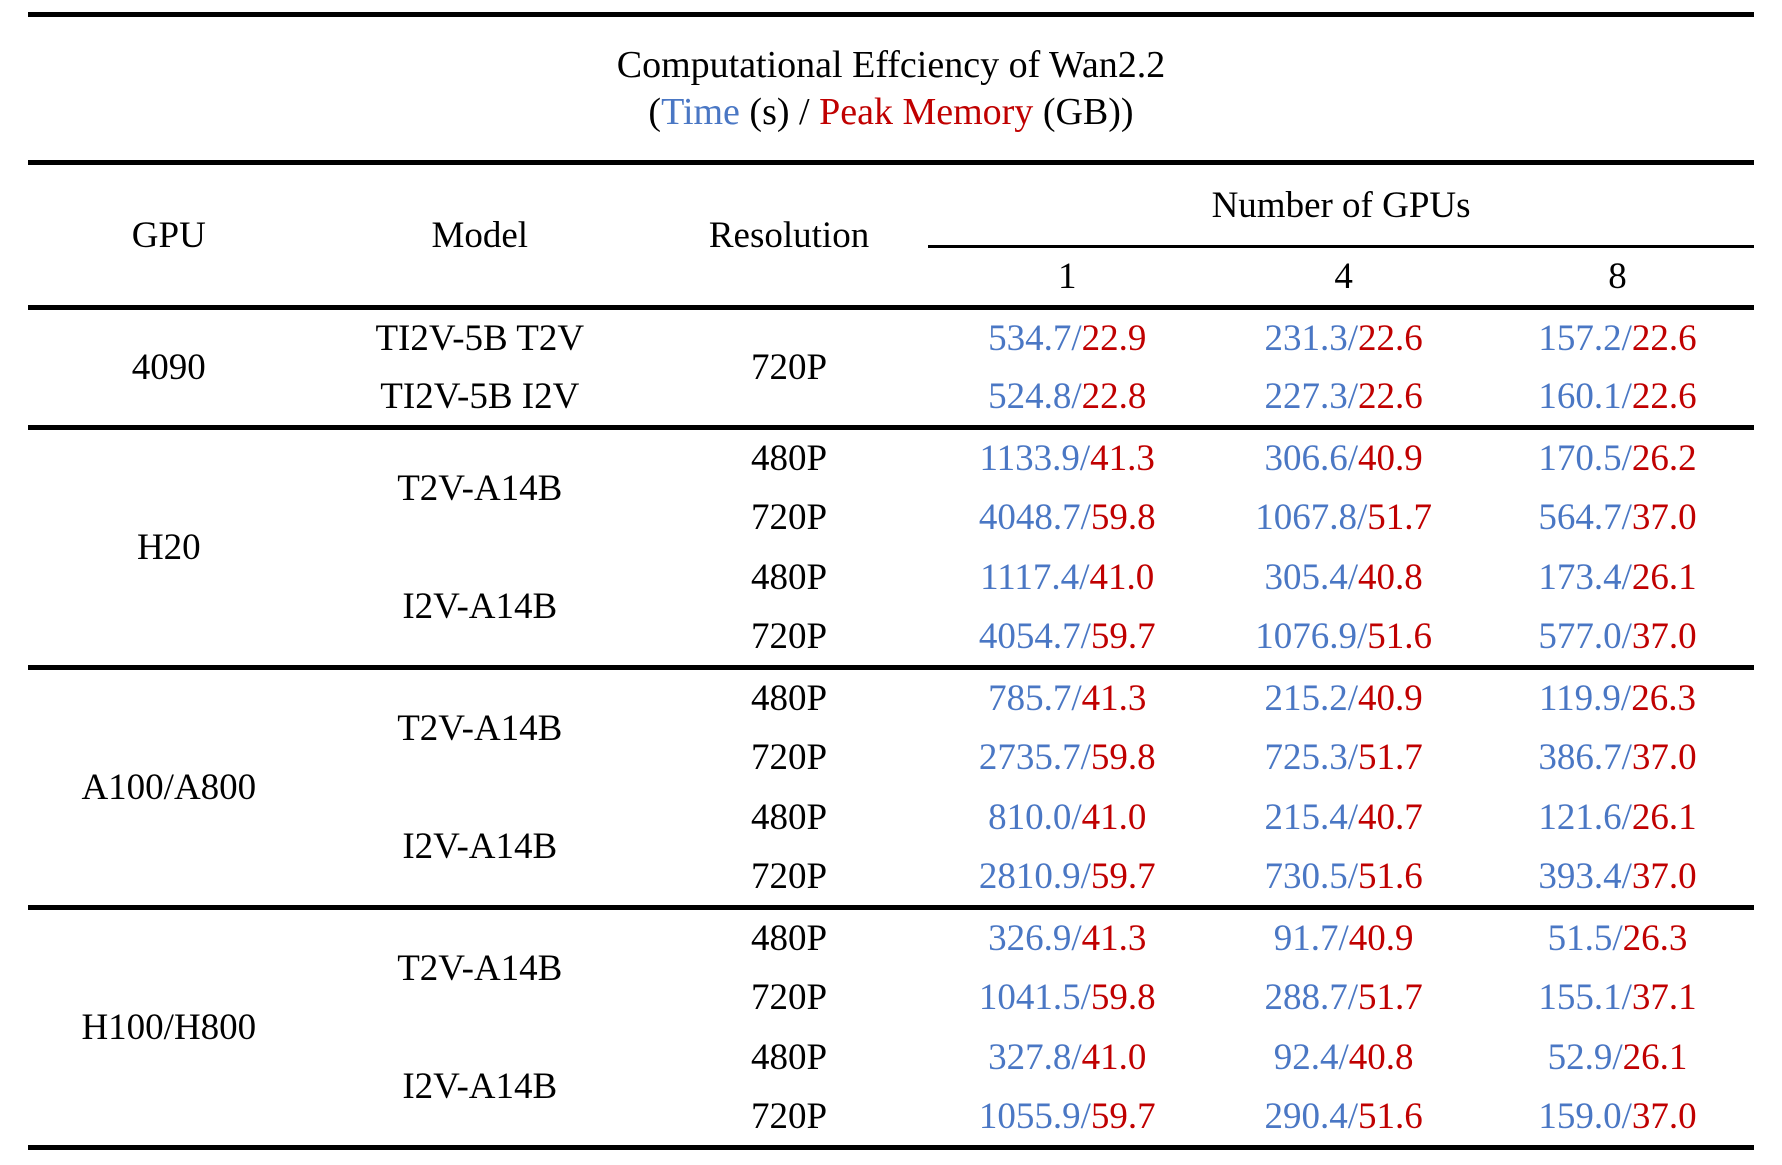  What do you see at coordinates (1306, 517) in the screenshot?
I see `time-value: 1067.8` at bounding box center [1306, 517].